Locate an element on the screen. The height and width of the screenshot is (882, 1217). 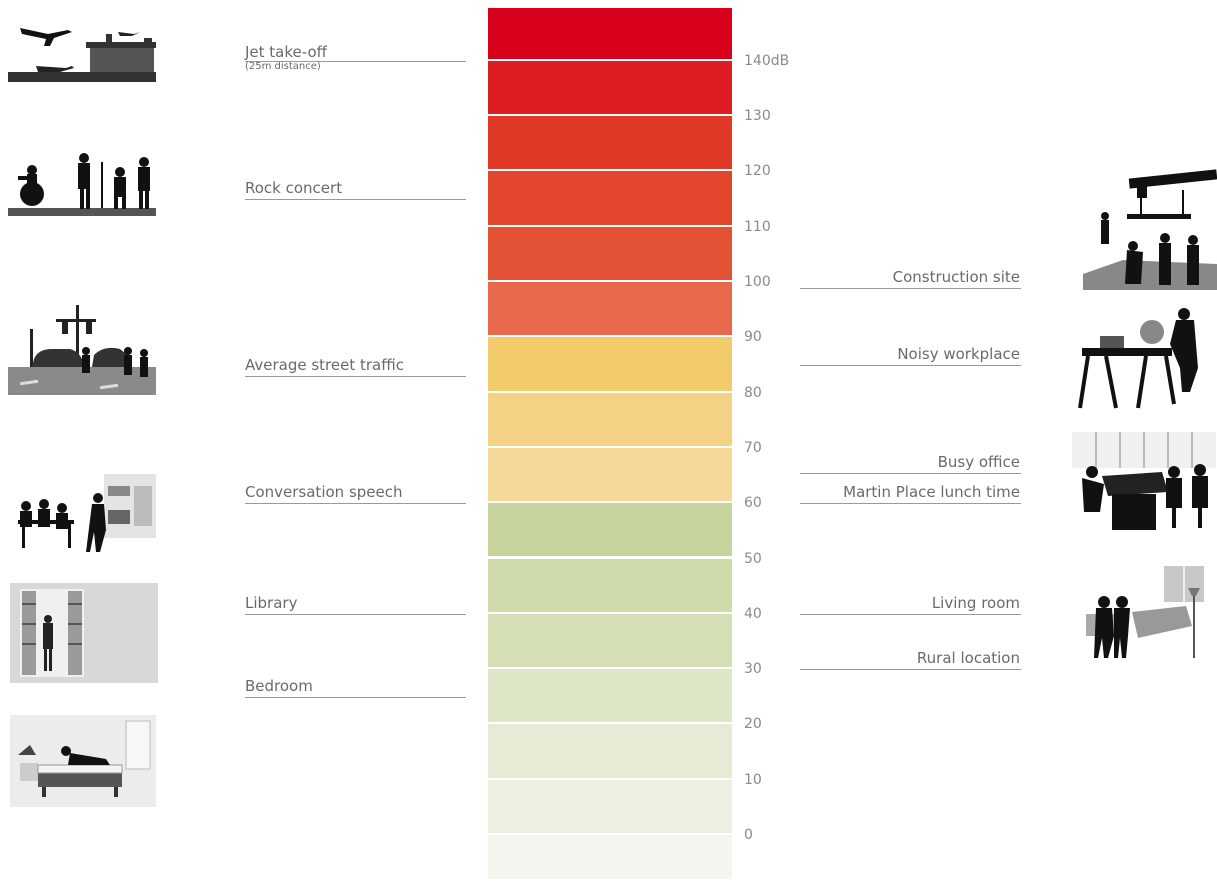
source-label-construction-site: Construction site is located at coordinates (956, 277).